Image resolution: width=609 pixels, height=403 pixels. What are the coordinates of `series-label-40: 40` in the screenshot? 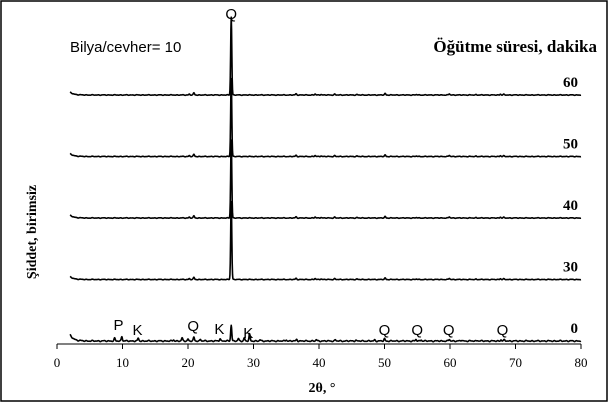 It's located at (570, 206).